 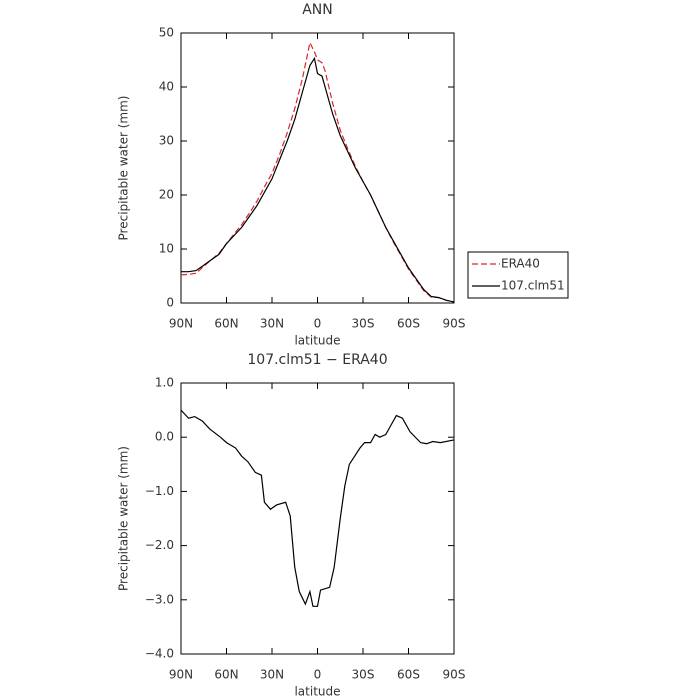 What do you see at coordinates (166, 249) in the screenshot?
I see `y-tick-label: 10` at bounding box center [166, 249].